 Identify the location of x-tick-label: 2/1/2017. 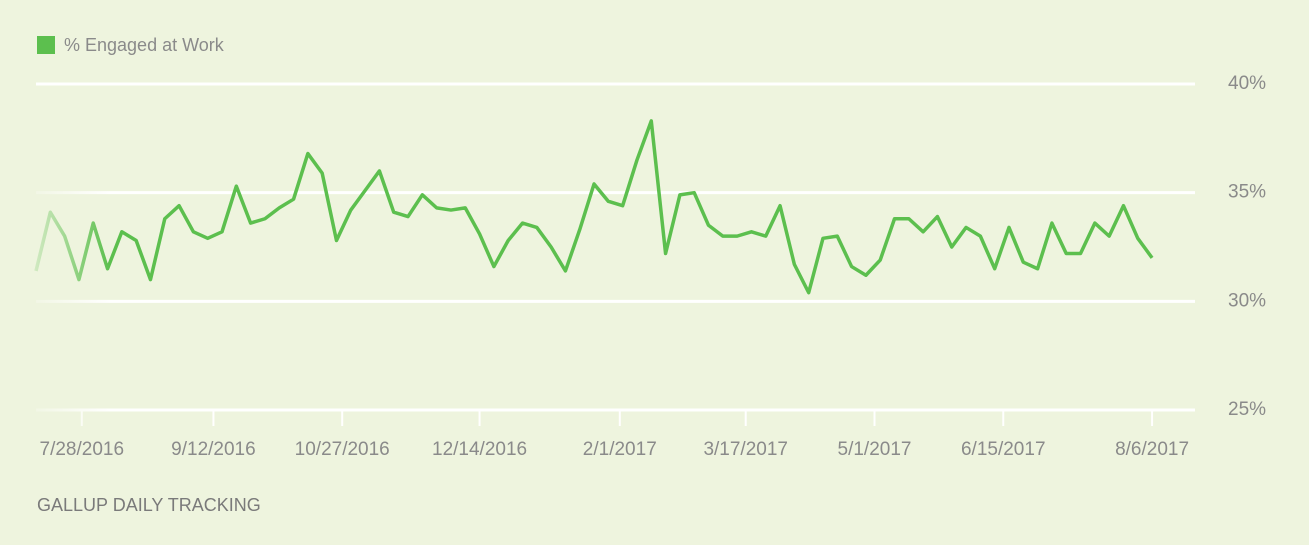
(620, 449).